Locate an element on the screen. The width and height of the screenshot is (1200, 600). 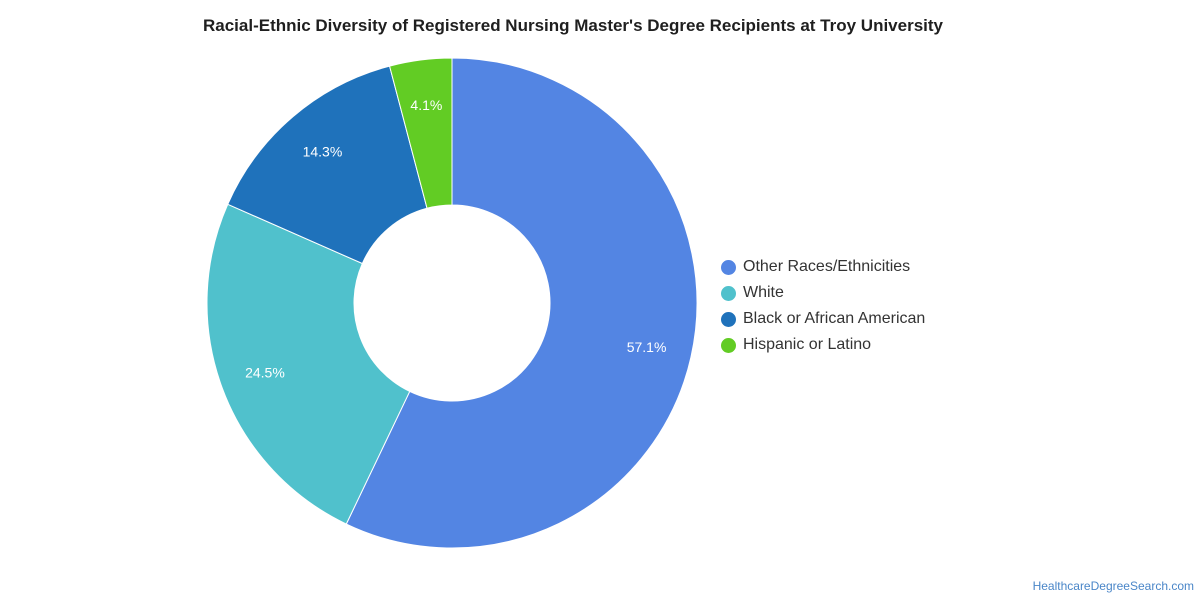
slice-hispanic is located at coordinates (420, 133).